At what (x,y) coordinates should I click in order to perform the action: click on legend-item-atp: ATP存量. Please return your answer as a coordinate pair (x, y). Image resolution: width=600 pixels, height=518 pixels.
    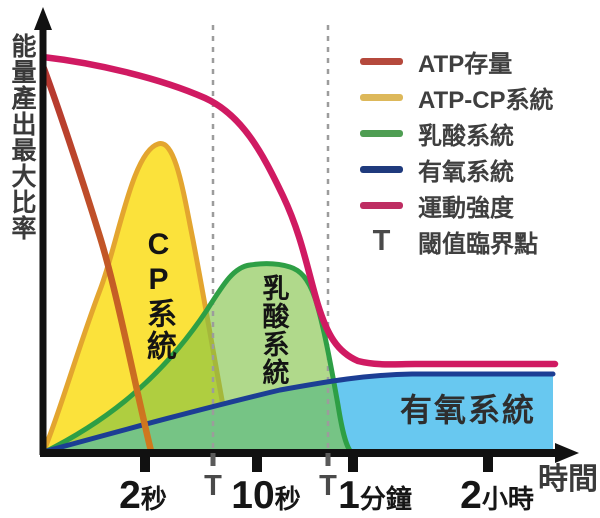
    Looking at the image, I should click on (457, 63).